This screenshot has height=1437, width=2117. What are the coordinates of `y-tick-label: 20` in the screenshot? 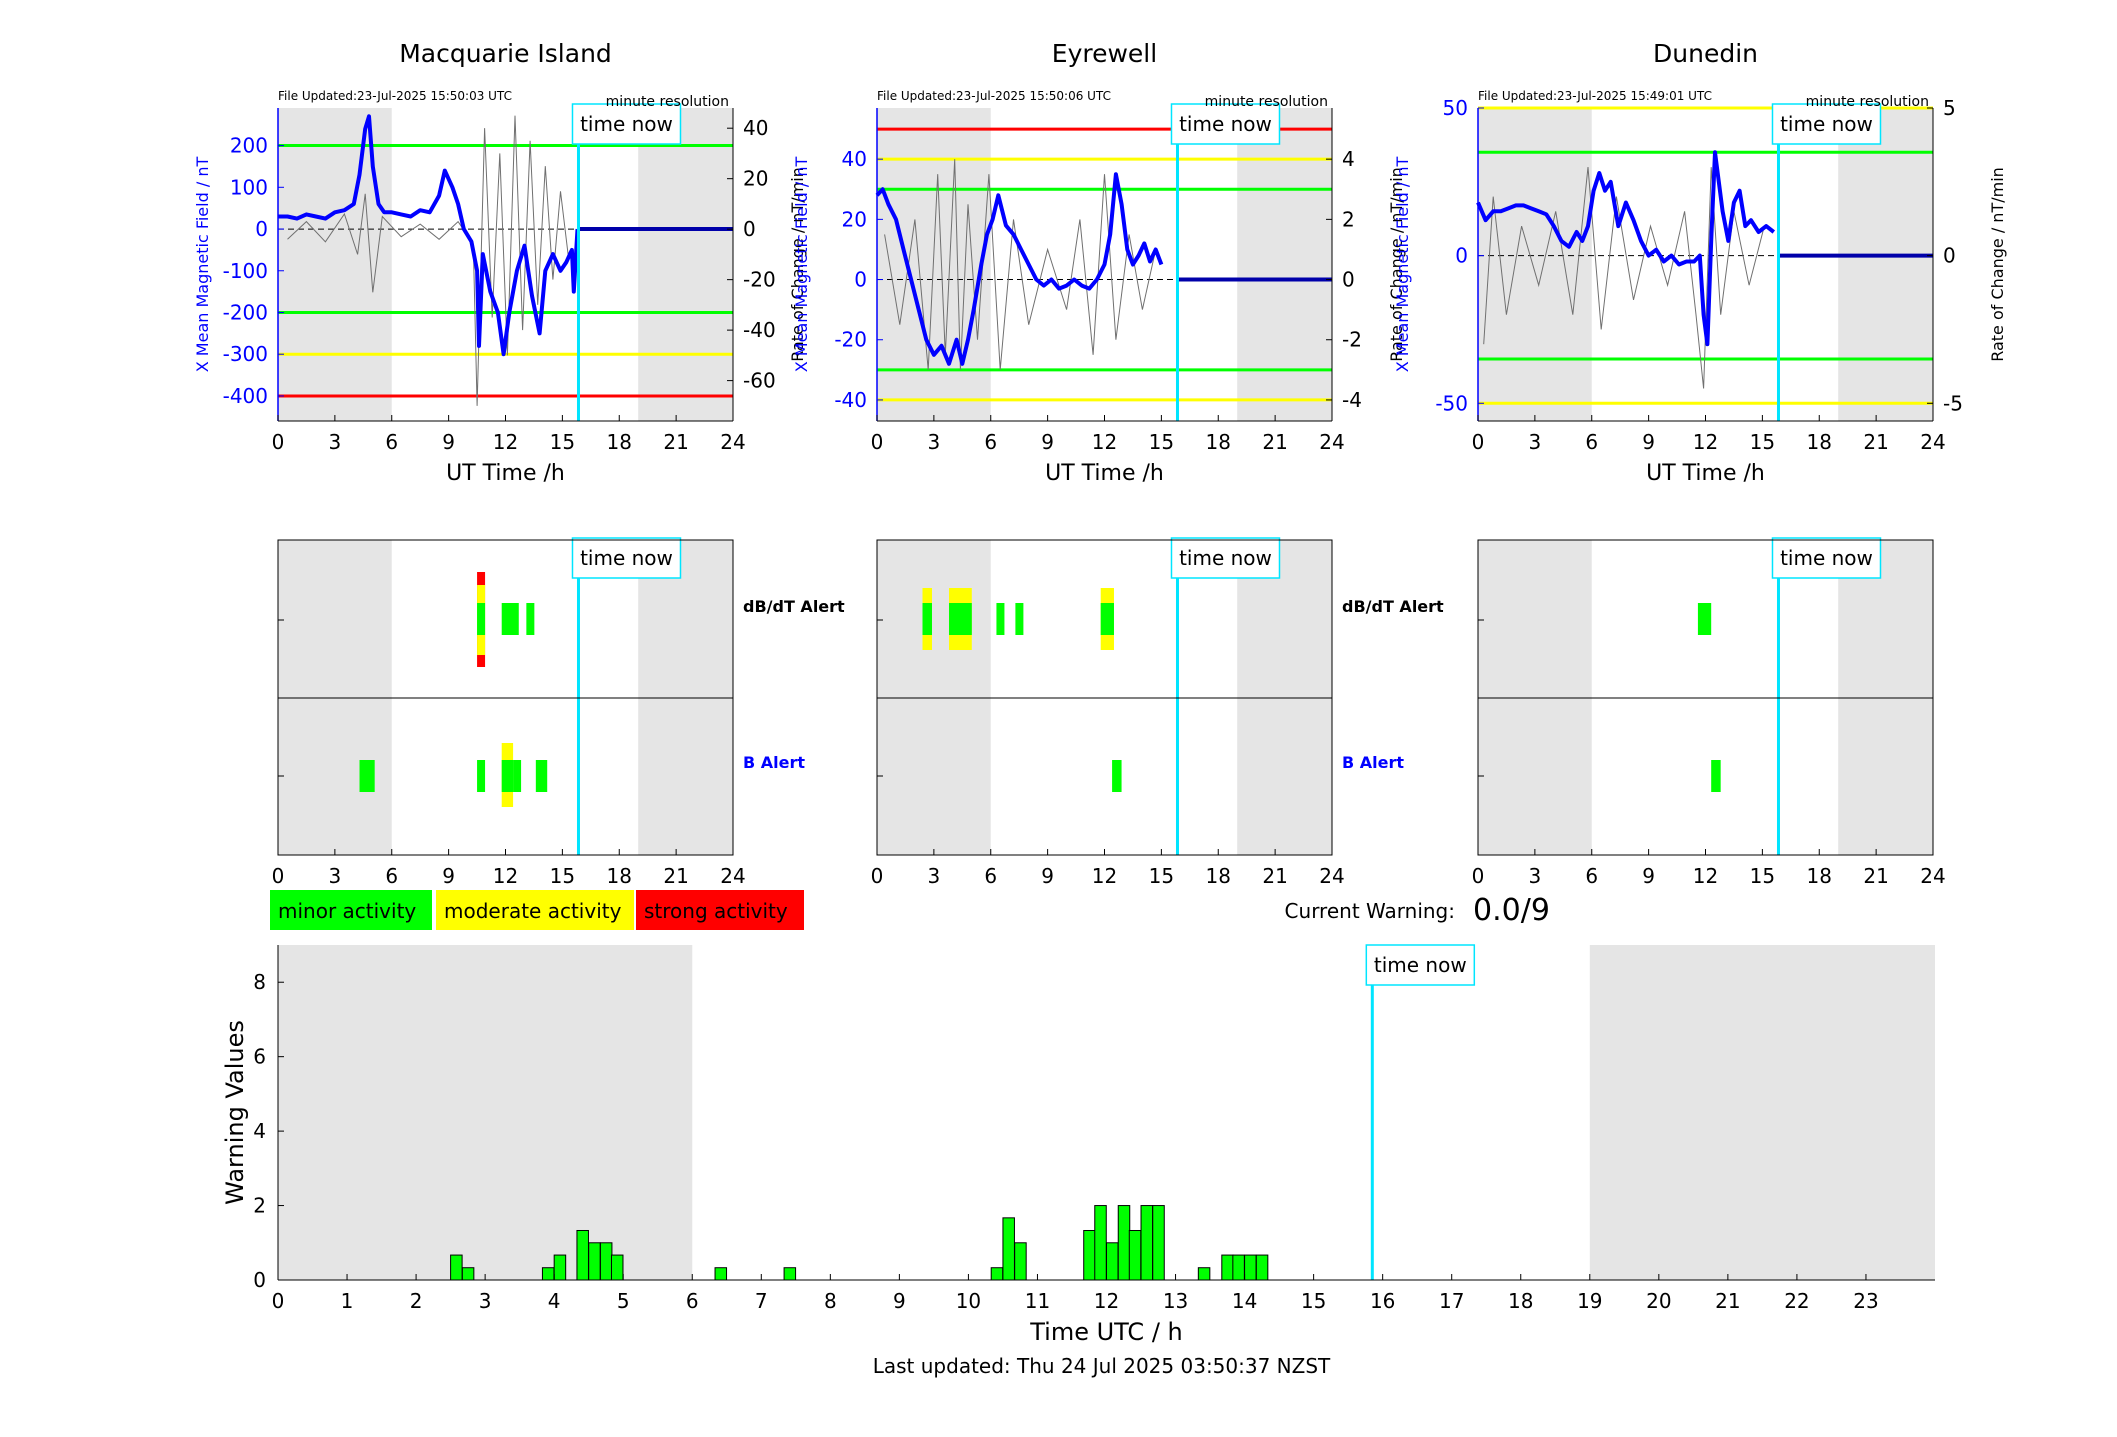 It's located at (854, 219).